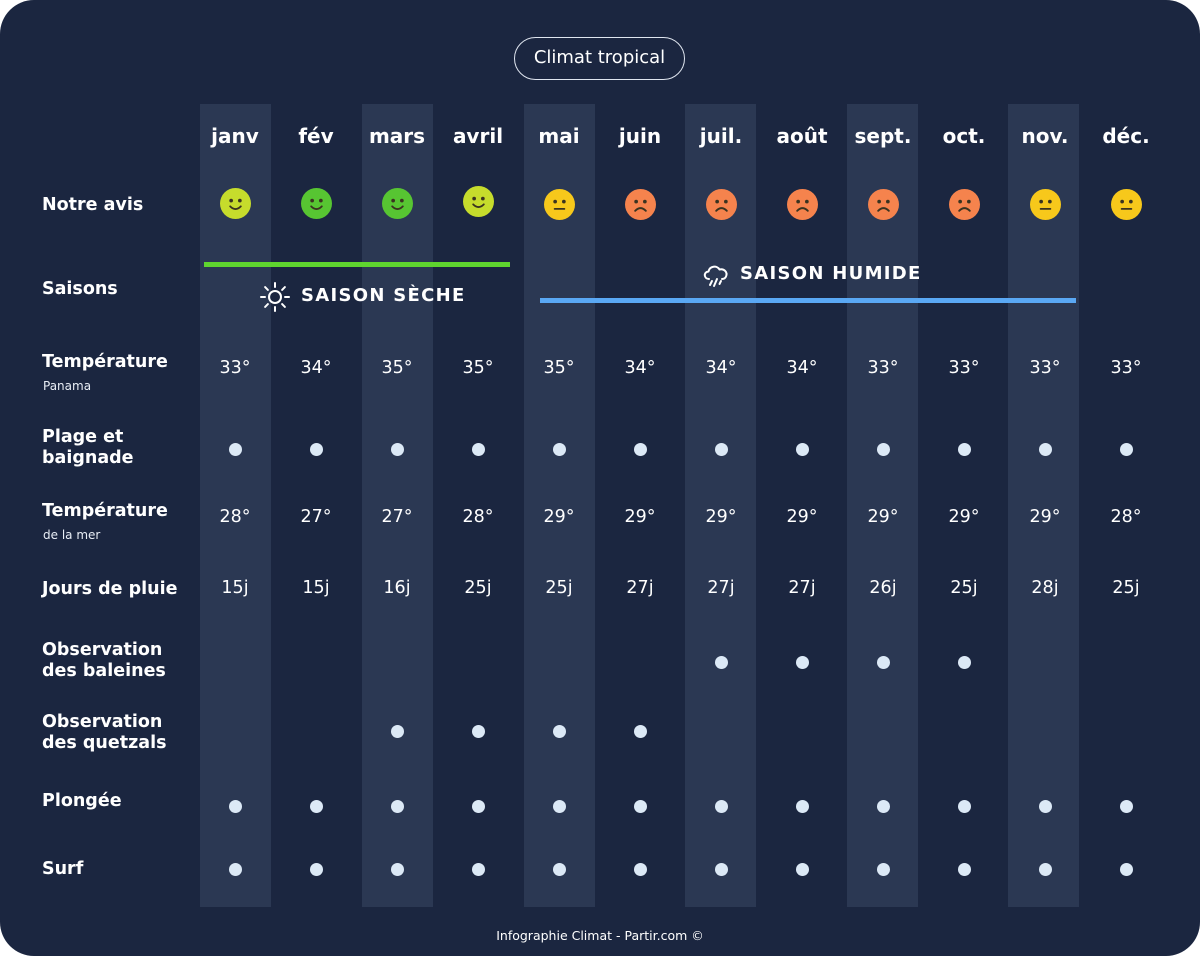  I want to click on month-label: fév, so click(316, 136).